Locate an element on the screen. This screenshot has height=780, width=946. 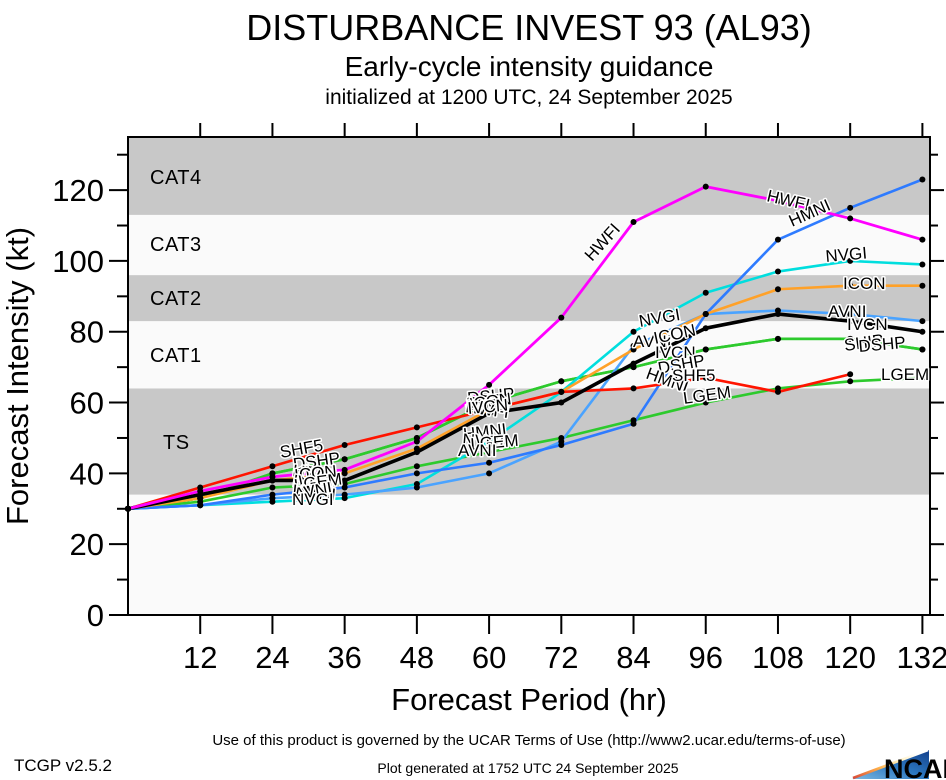
y-tick-label-20: 20 is located at coordinates (87, 544).